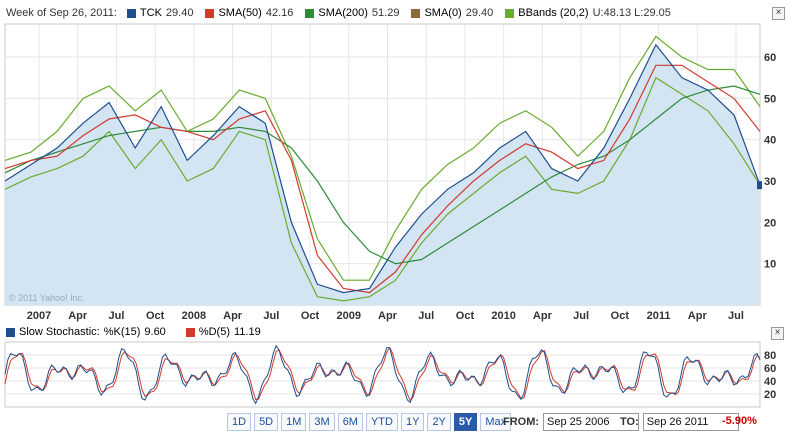 The image size is (792, 437). Describe the element at coordinates (465, 422) in the screenshot. I see `range-5y-button: 5Y` at that location.